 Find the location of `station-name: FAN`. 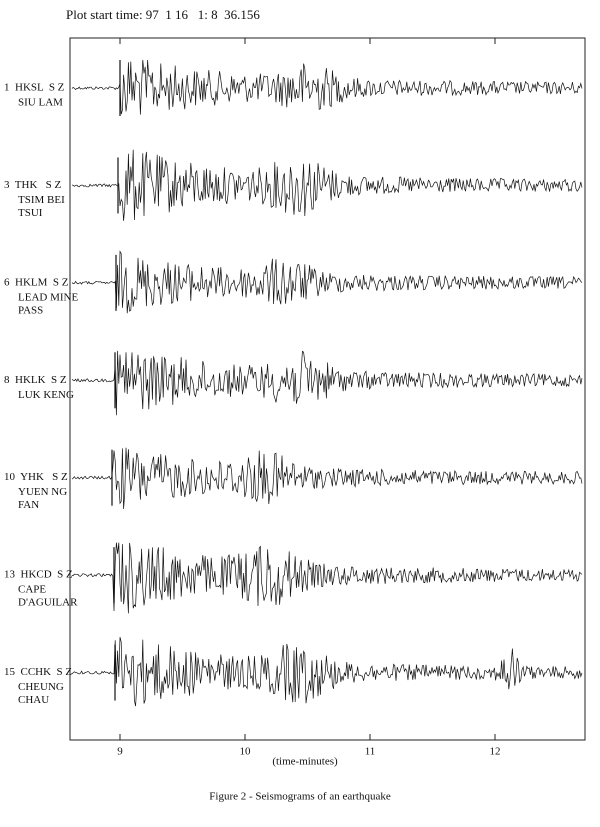

station-name: FAN is located at coordinates (28, 505).